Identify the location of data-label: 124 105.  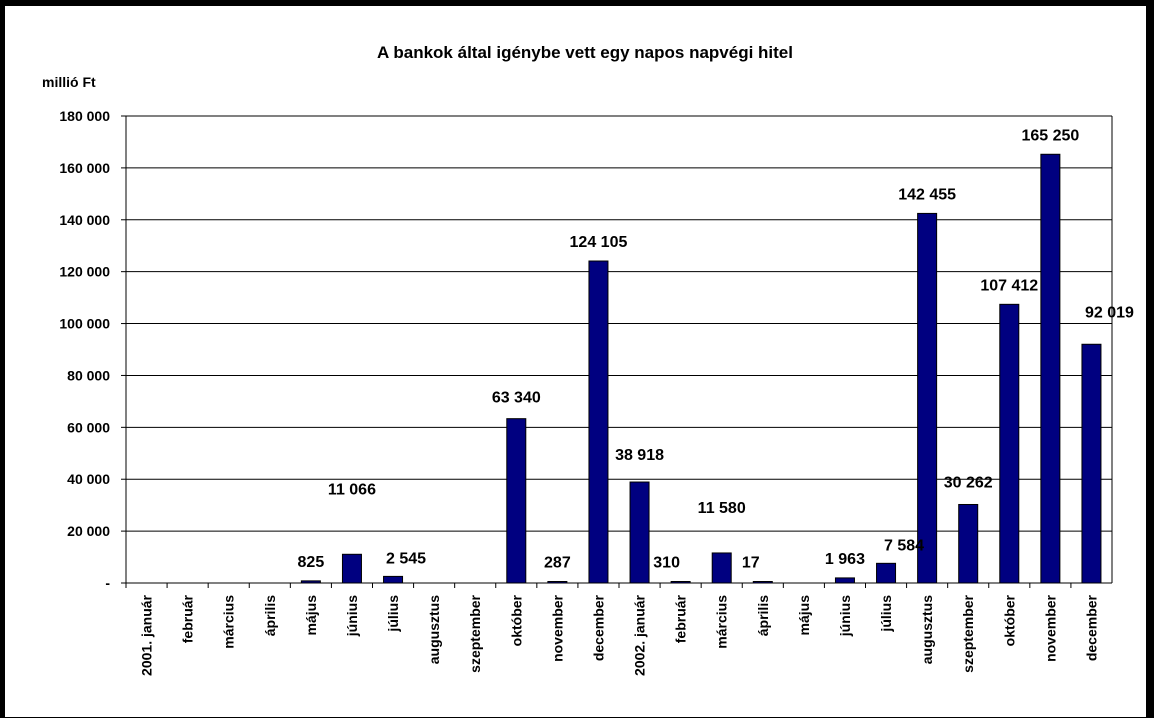
(599, 242).